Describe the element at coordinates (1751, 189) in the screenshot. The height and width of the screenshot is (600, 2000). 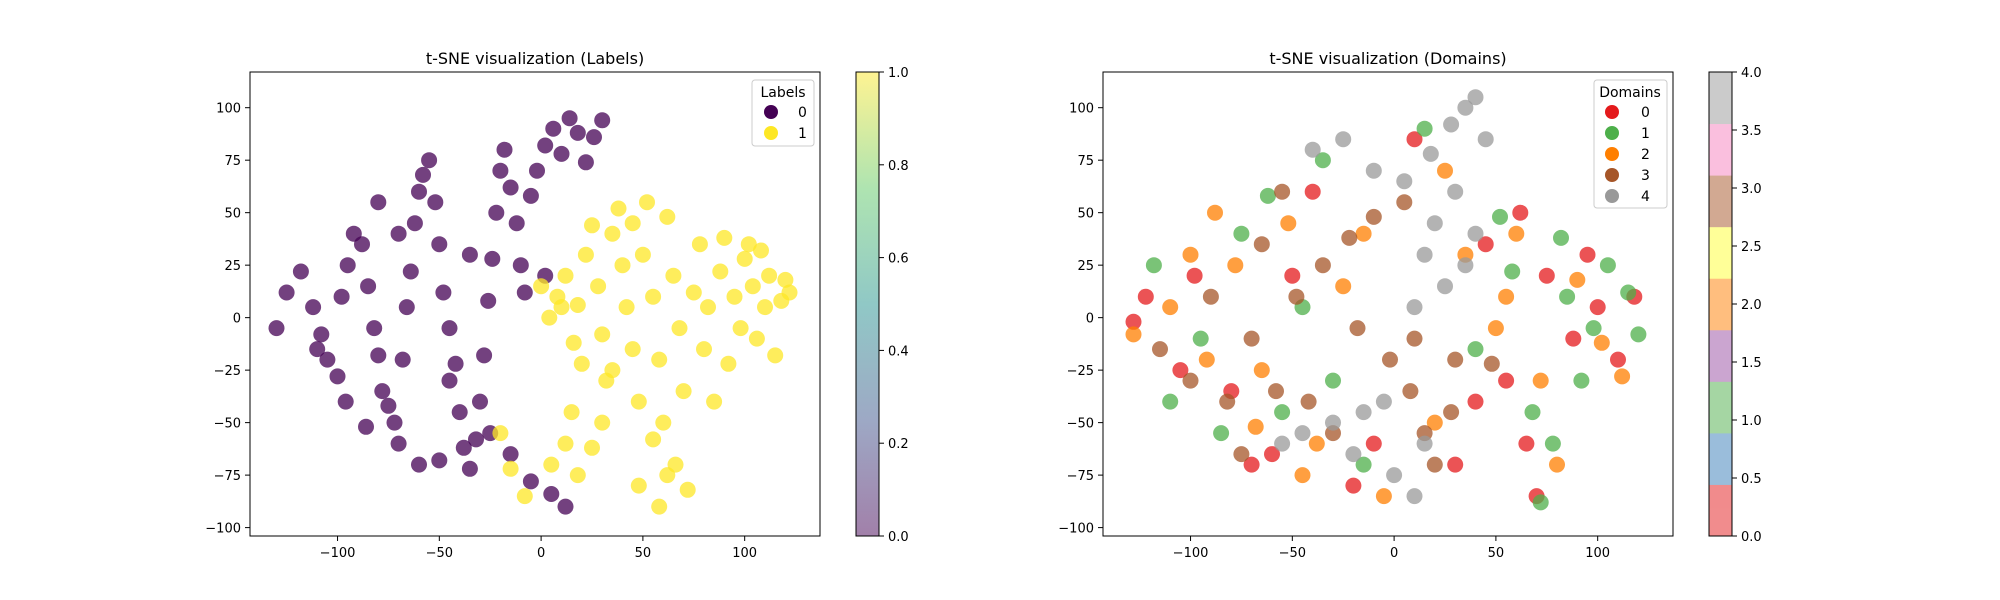
I see `colorbar-tick-label: 3.0` at that location.